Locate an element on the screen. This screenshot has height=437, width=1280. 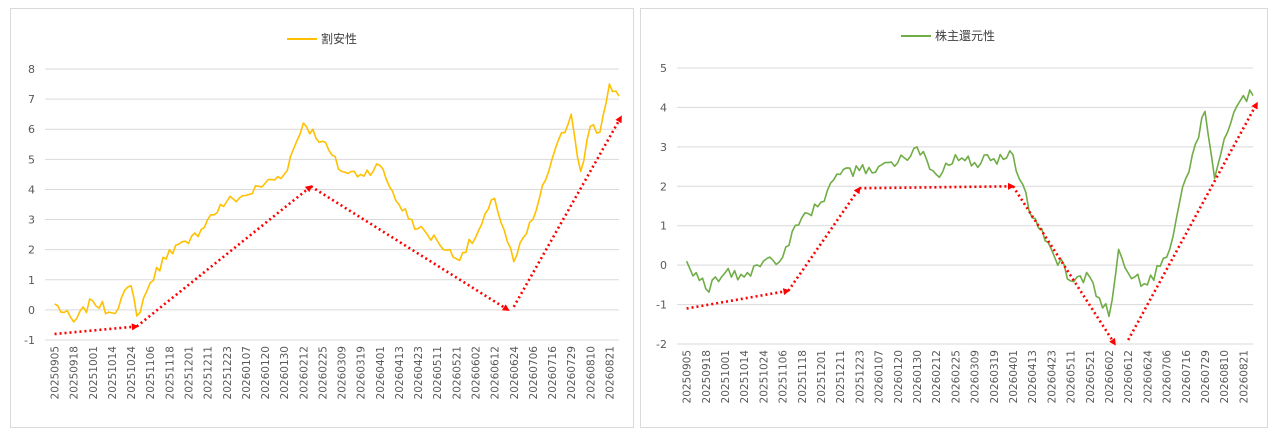
legend-label: 株主還元性 is located at coordinates (965, 35).